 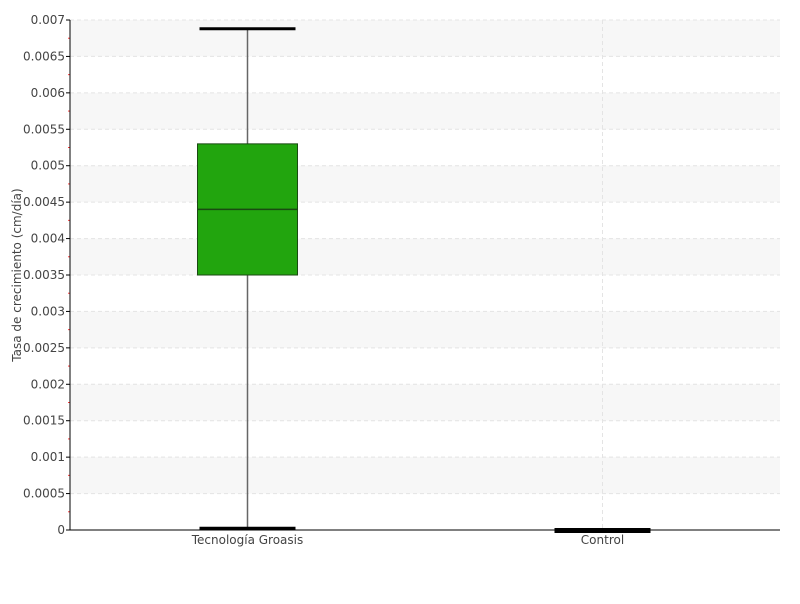 I want to click on y-tick-label: 0.003, so click(x=48, y=311).